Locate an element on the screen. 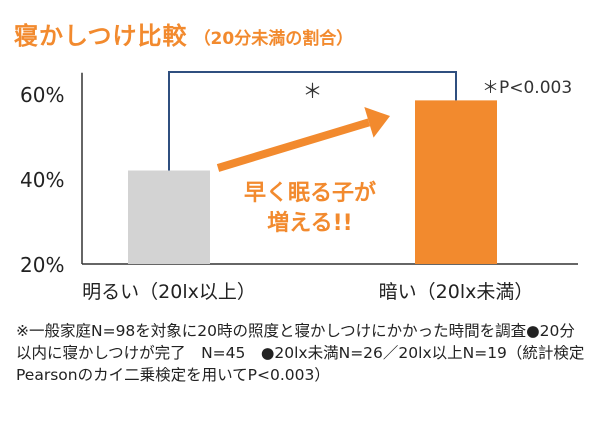 Image resolution: width=600 pixels, height=425 pixels. annotation-text: 増える!! is located at coordinates (309, 223).